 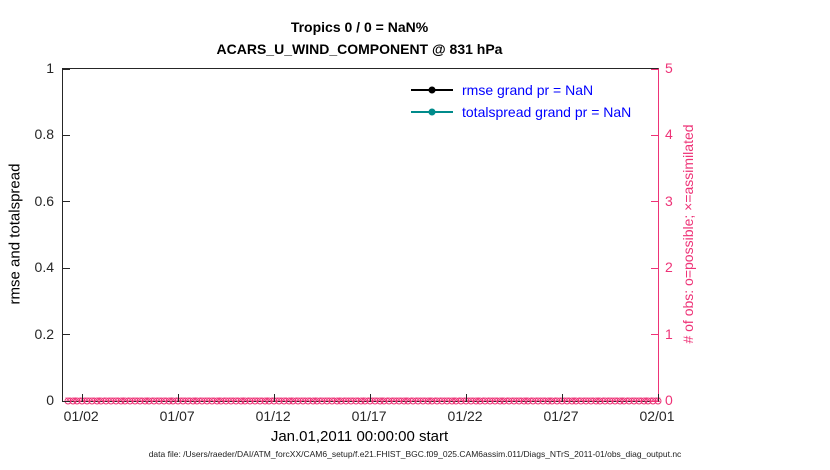 What do you see at coordinates (669, 333) in the screenshot?
I see `y-axis-right-tick-label: 1` at bounding box center [669, 333].